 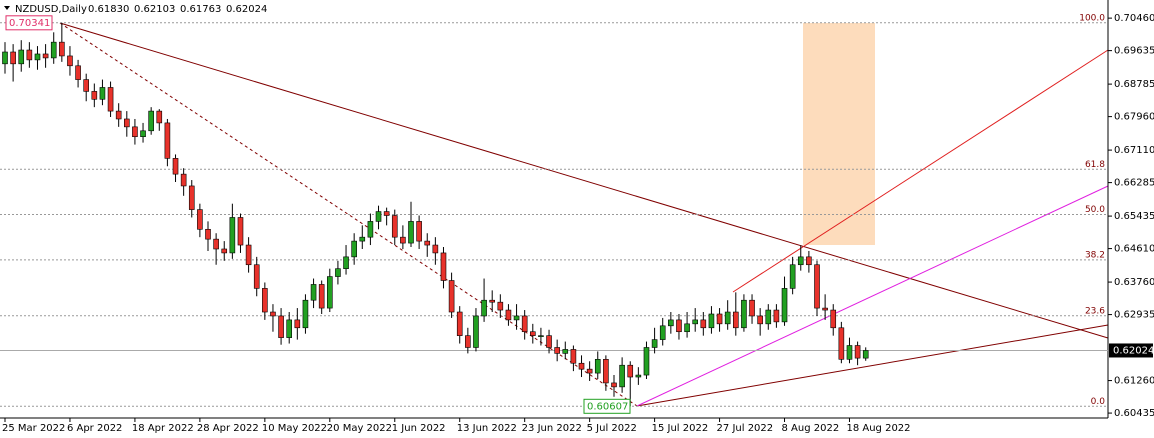 I want to click on y-tick-label: 0.60435, so click(x=1134, y=413).